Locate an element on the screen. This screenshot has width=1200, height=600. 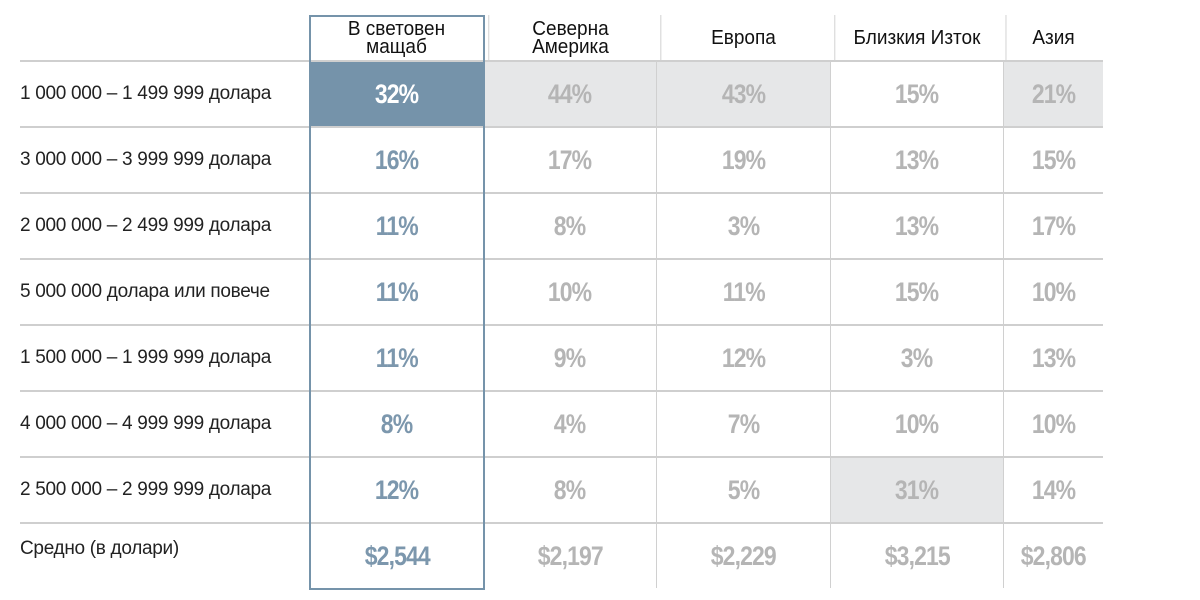
region-value-cell: $2,197 is located at coordinates (570, 555).